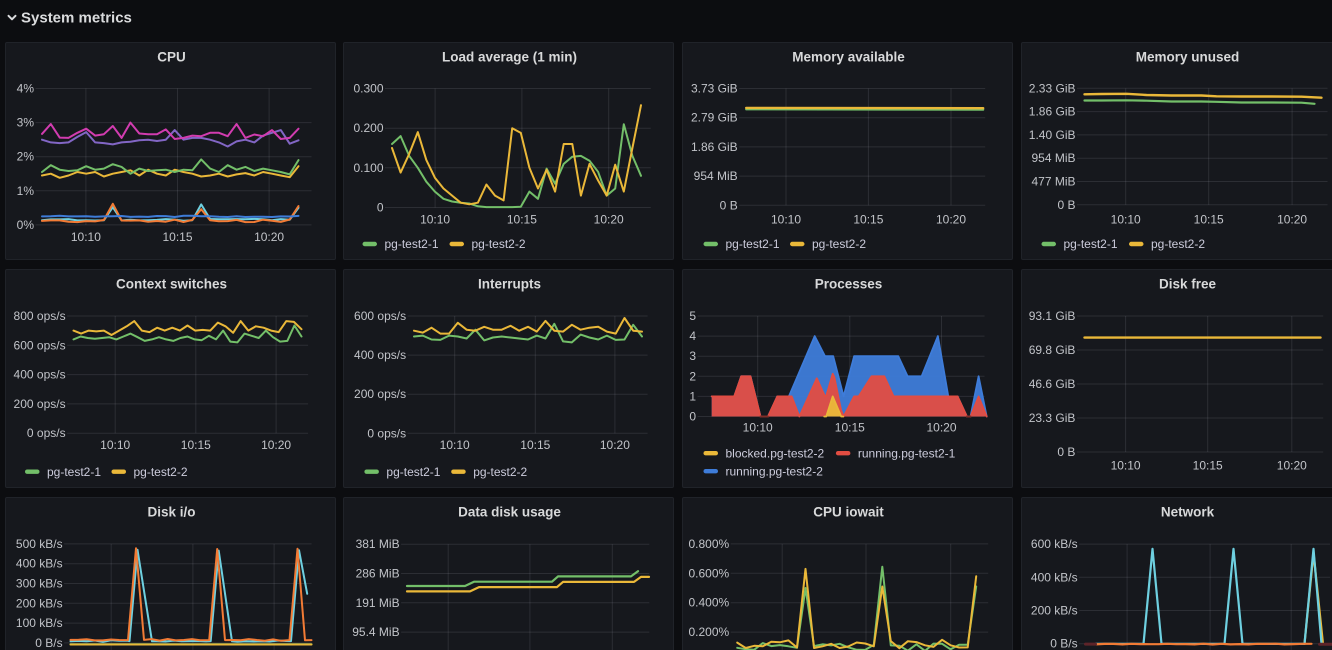 Image resolution: width=1332 pixels, height=650 pixels. I want to click on svg-text: Disk free, so click(1187, 284).